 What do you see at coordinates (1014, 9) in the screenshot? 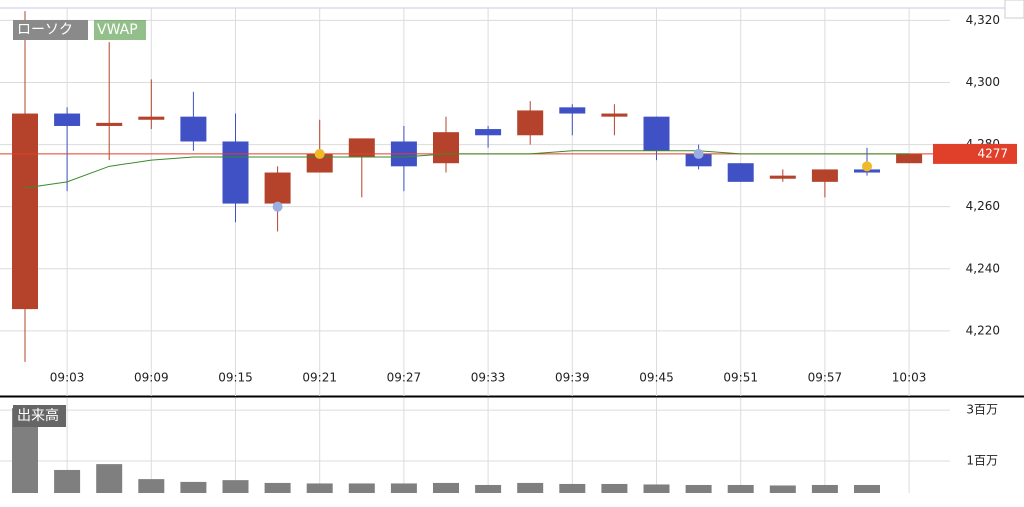
I see `corner-box` at bounding box center [1014, 9].